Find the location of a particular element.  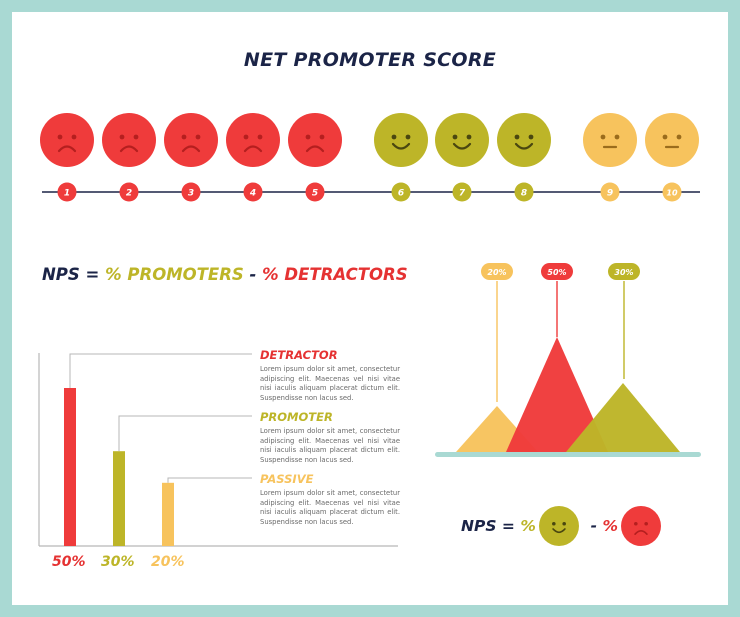

scale-number-9: 9 is located at coordinates (610, 194).